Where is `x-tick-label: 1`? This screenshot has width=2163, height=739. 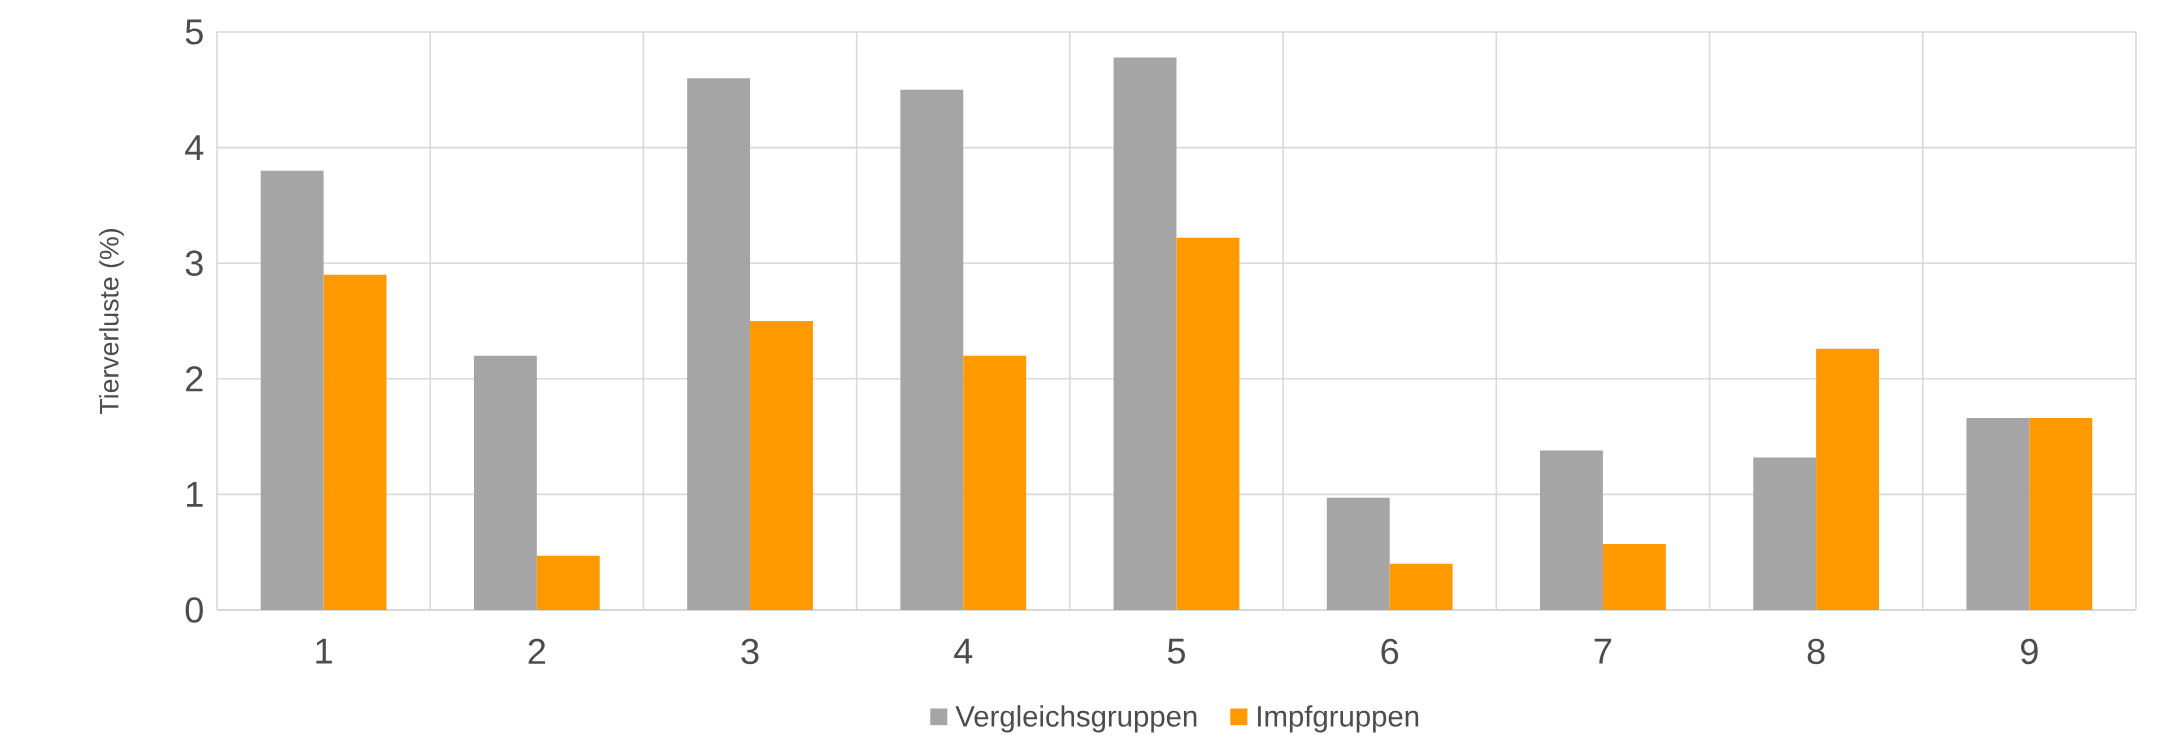 x-tick-label: 1 is located at coordinates (324, 651).